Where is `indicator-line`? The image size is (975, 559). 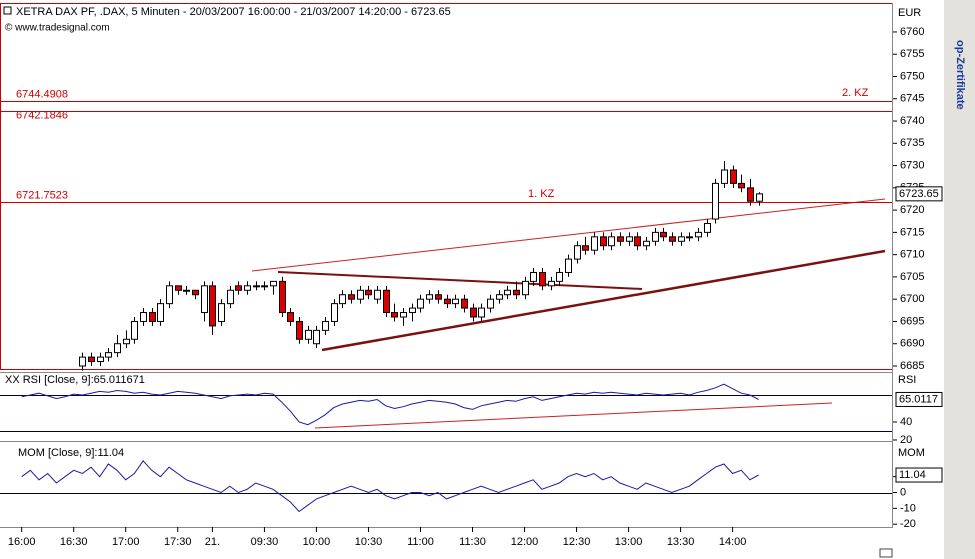
indicator-line is located at coordinates (390, 486).